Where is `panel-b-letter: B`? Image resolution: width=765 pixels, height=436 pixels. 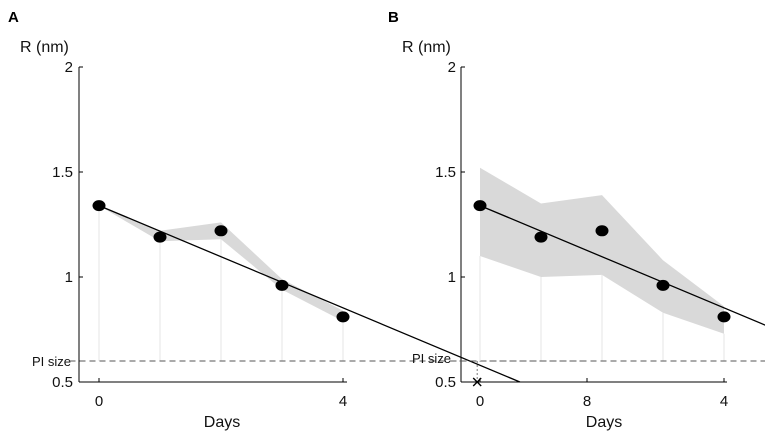
panel-b-letter: B is located at coordinates (393, 17).